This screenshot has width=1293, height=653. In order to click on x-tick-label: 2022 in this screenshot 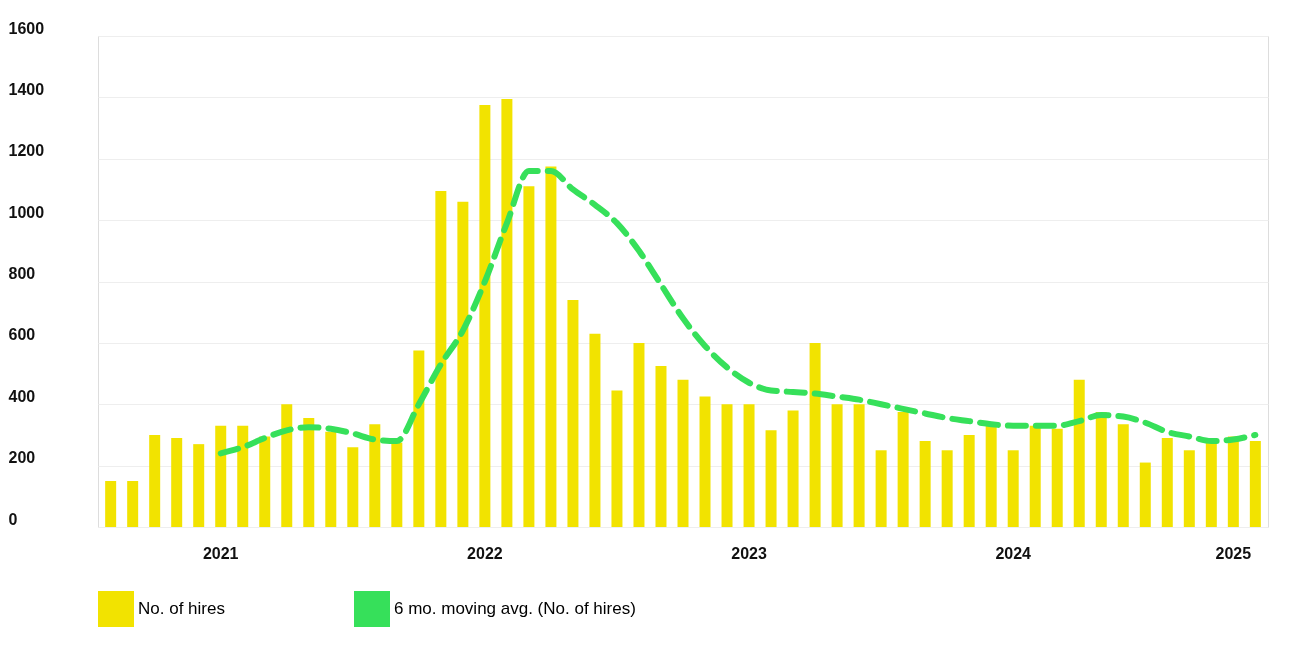, I will do `click(485, 553)`.